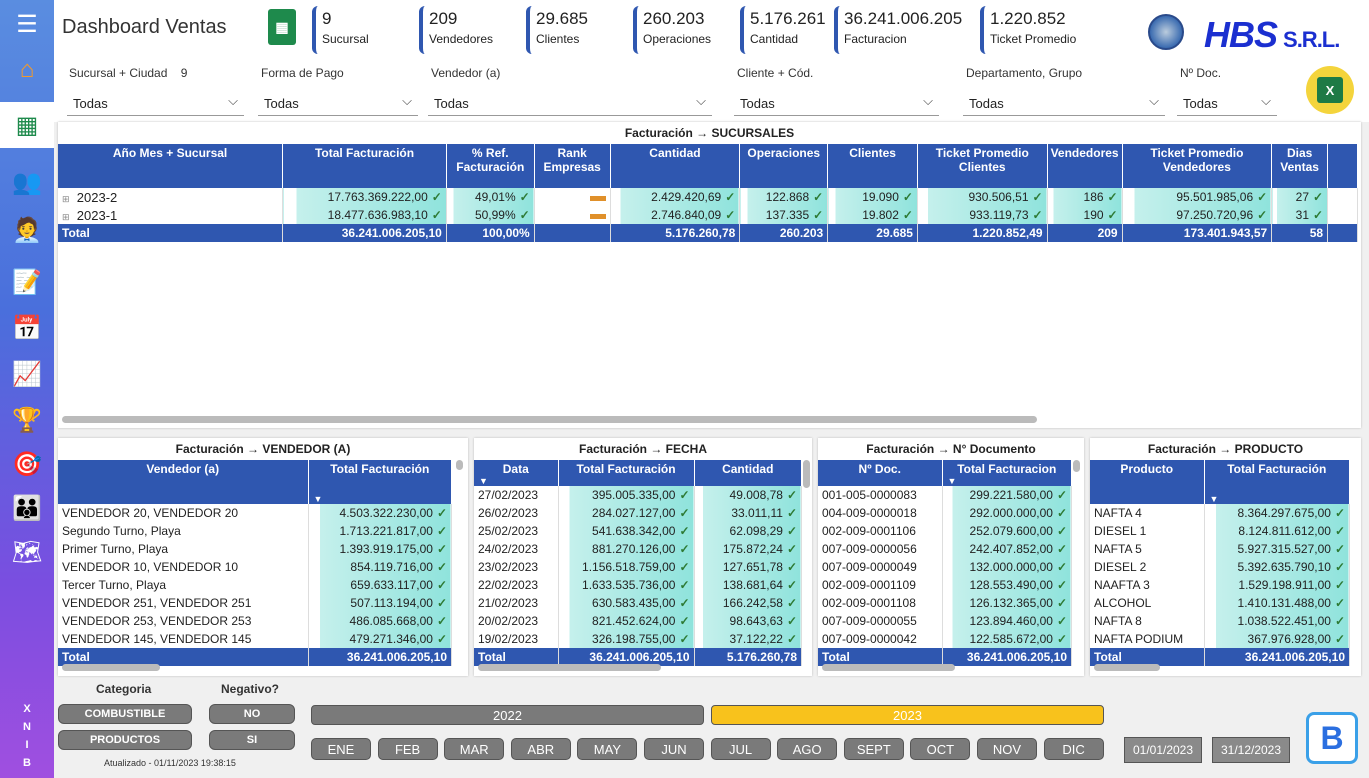  I want to click on col-header: Clientes, so click(872, 166).